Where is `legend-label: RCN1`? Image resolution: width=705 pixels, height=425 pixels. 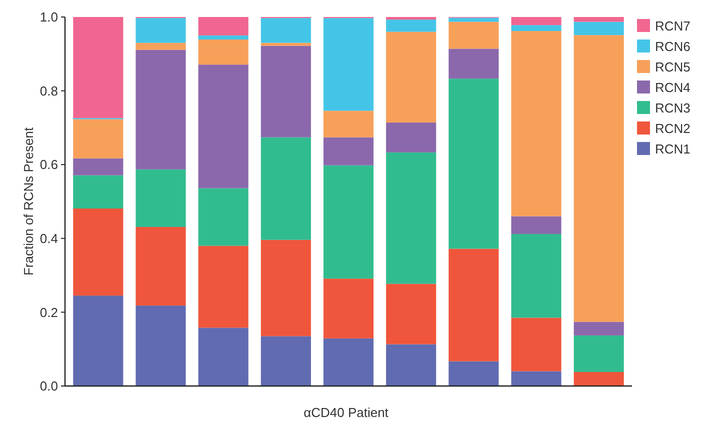 legend-label: RCN1 is located at coordinates (672, 149).